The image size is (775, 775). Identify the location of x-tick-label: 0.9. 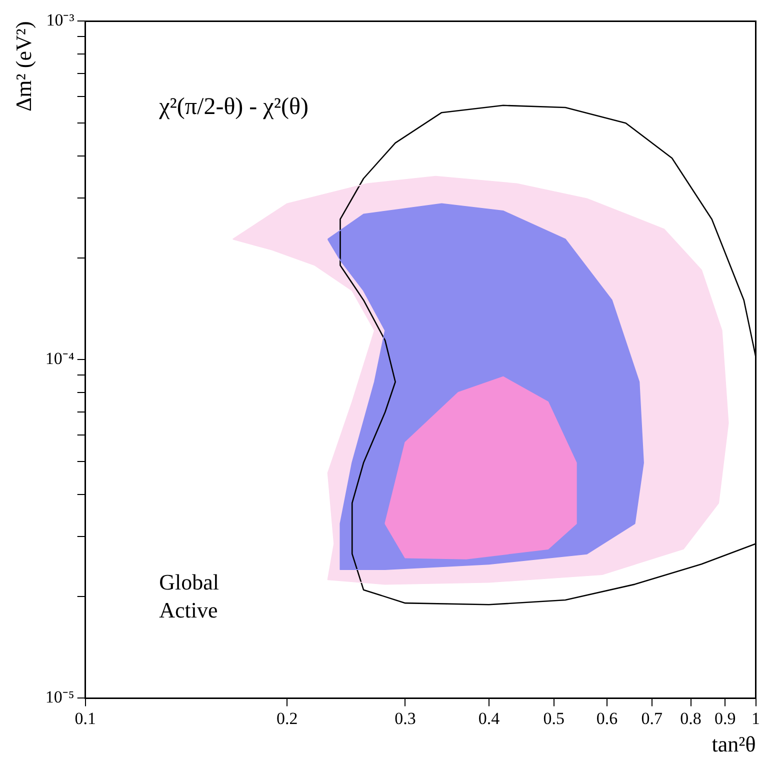
(725, 718).